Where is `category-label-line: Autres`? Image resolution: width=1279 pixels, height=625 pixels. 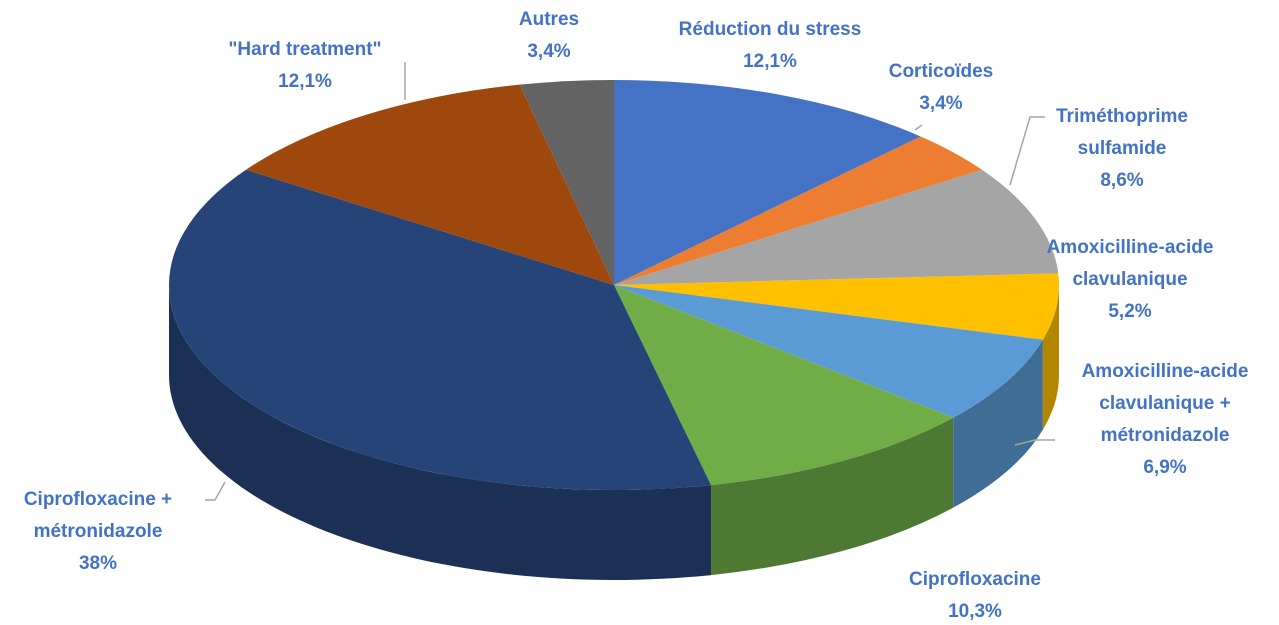
category-label-line: Autres is located at coordinates (549, 19).